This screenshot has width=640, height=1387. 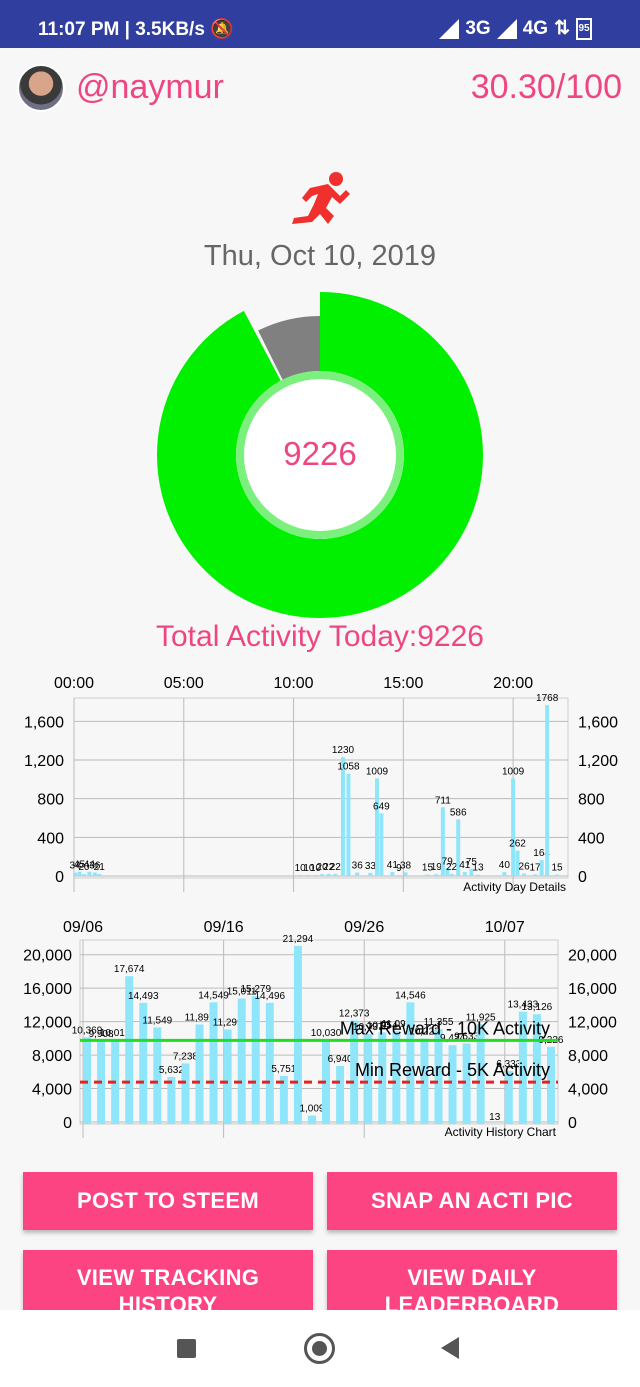 What do you see at coordinates (41, 88) in the screenshot?
I see `avatar` at bounding box center [41, 88].